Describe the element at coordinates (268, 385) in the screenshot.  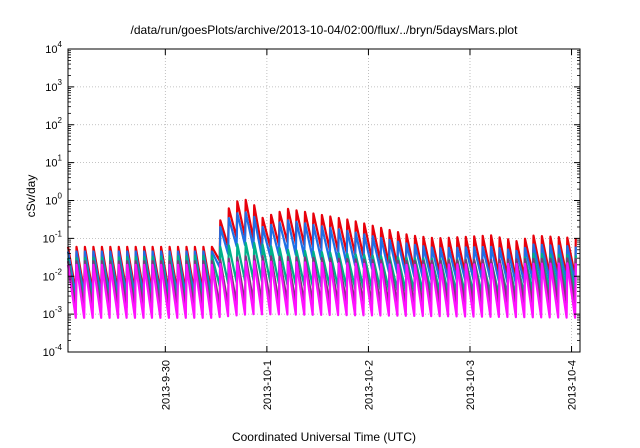
I see `x-tick-label: 2013-10-1` at that location.